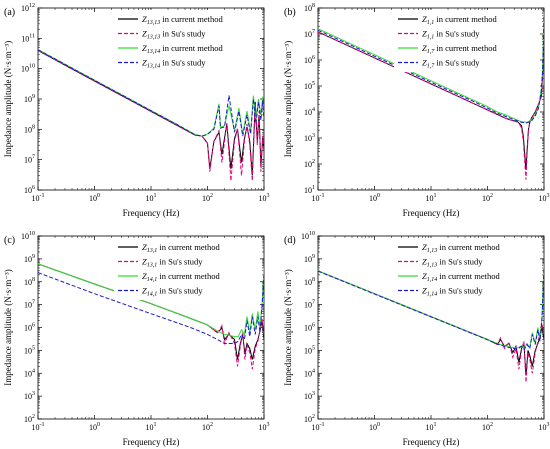 This screenshot has width=550, height=449. I want to click on panel-label: (a), so click(9, 12).